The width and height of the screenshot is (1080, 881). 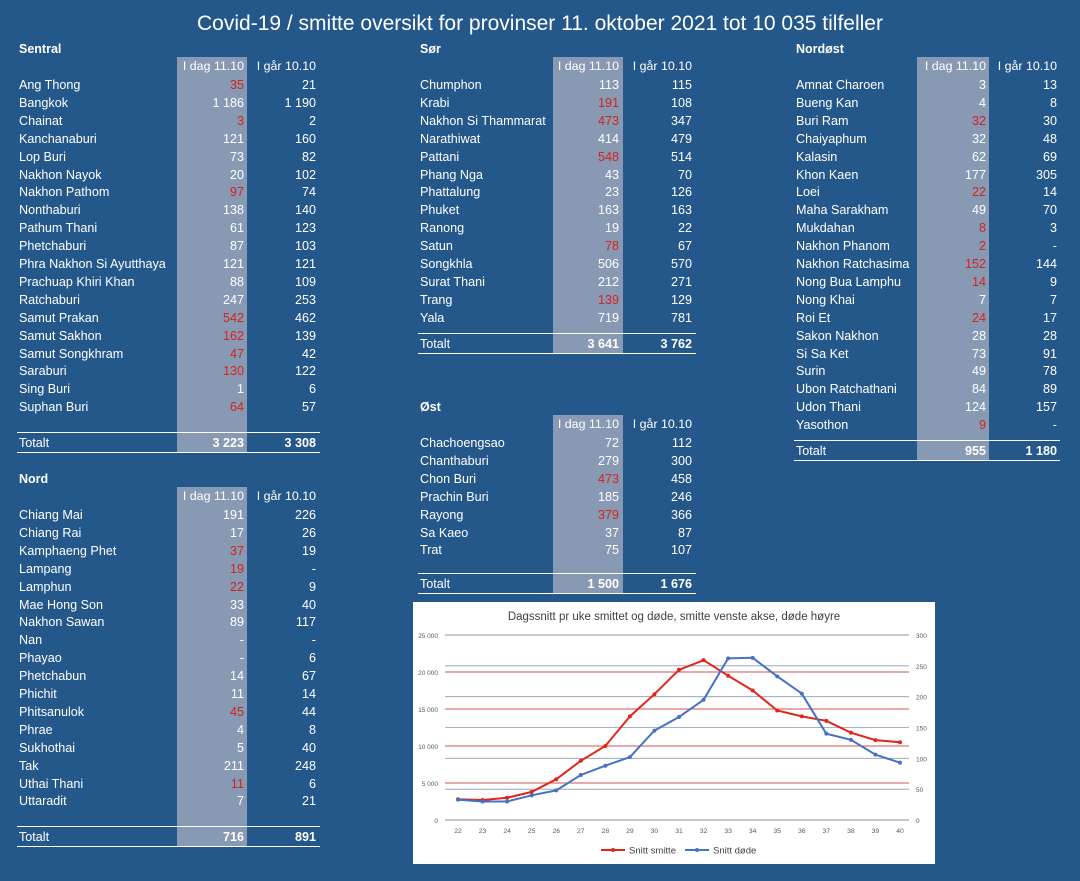 I want to click on province-name: Udon Thani, so click(x=828, y=407).